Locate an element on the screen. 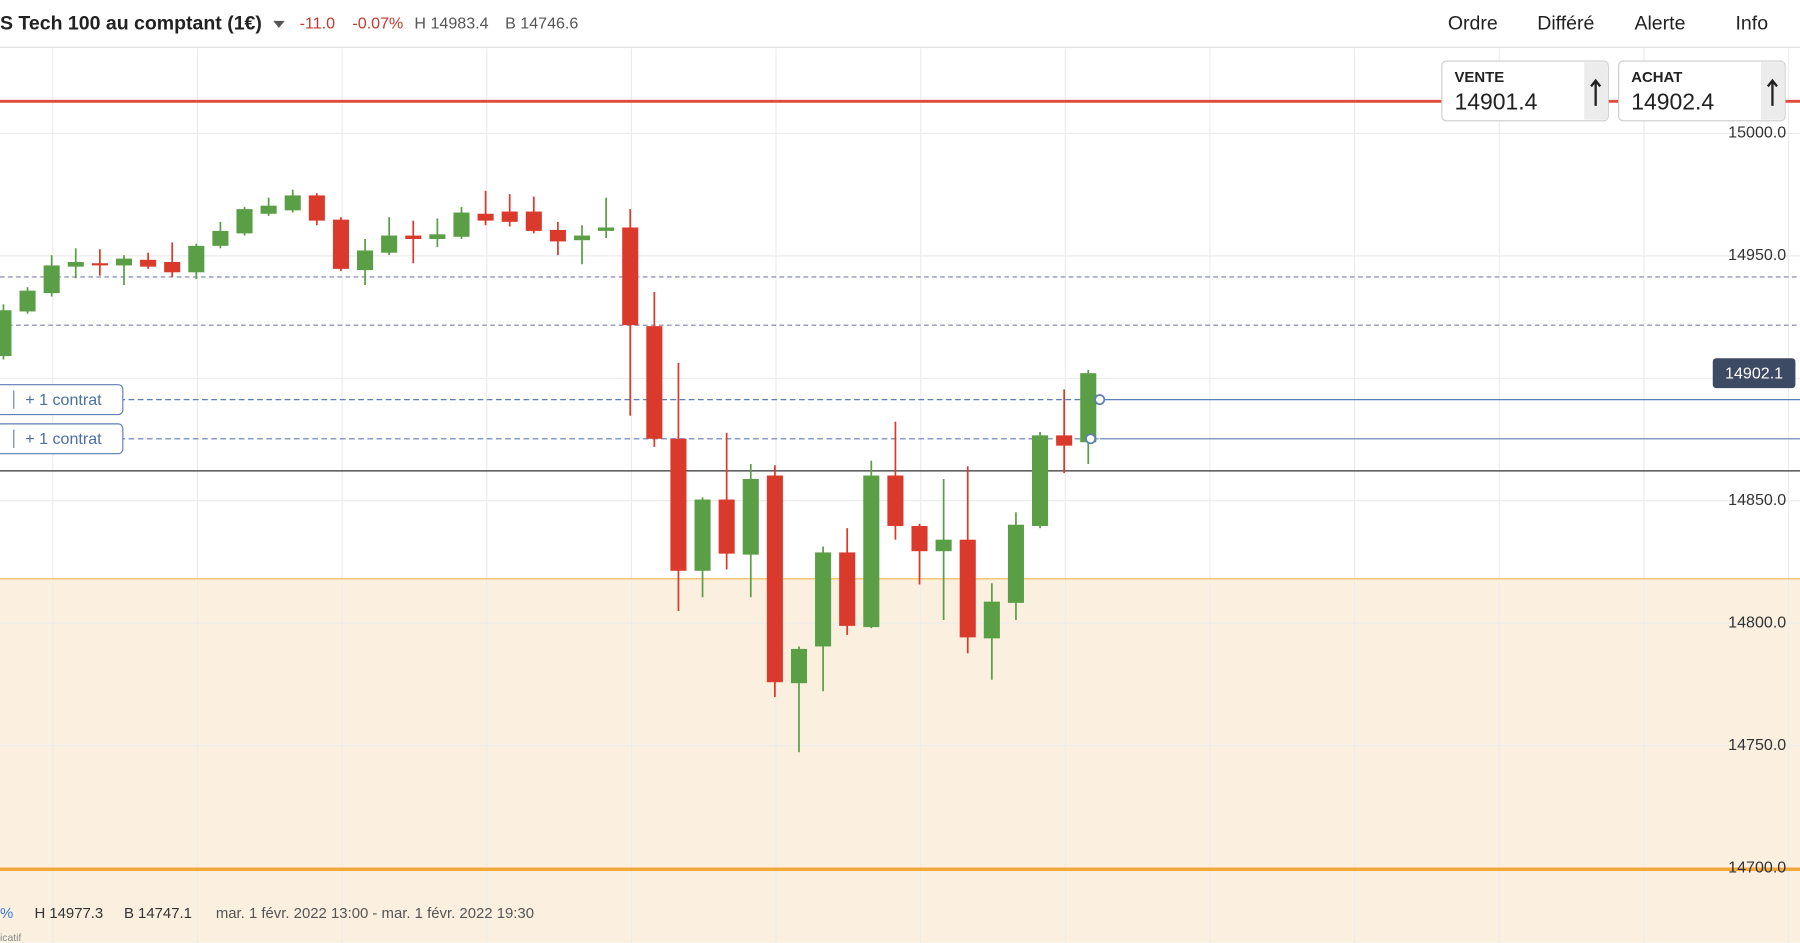 The height and width of the screenshot is (943, 1800). footer-pct: % is located at coordinates (6, 913).